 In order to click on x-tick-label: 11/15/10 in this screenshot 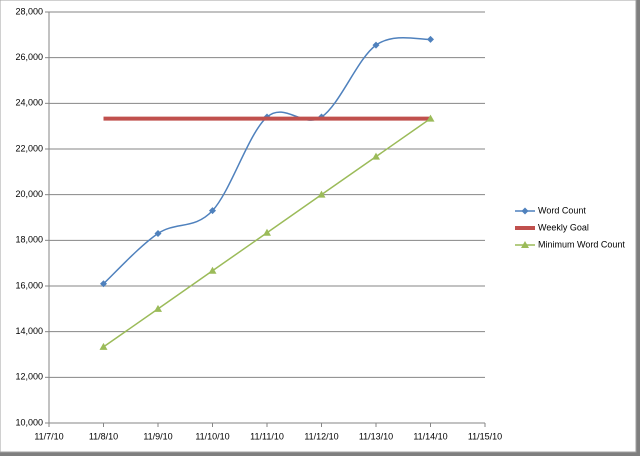, I will do `click(485, 436)`.